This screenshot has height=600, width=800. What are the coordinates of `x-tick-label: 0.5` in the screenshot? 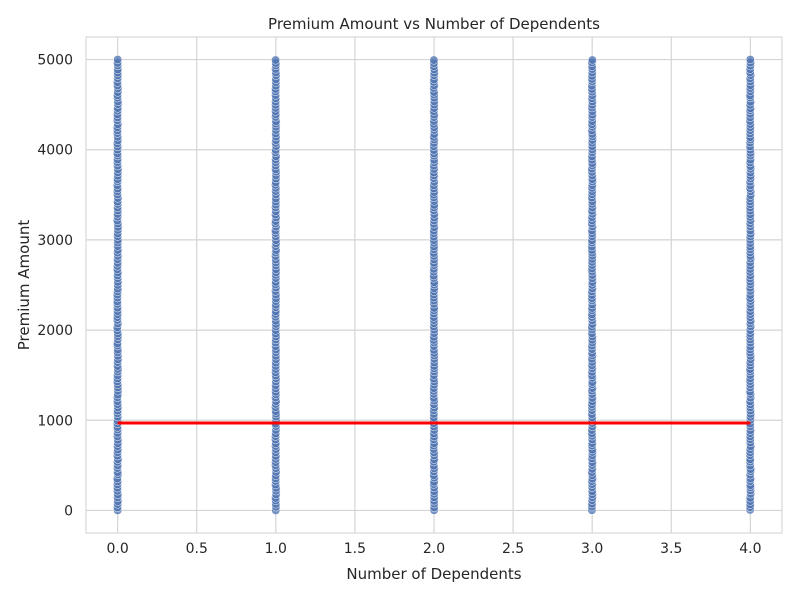 It's located at (197, 549).